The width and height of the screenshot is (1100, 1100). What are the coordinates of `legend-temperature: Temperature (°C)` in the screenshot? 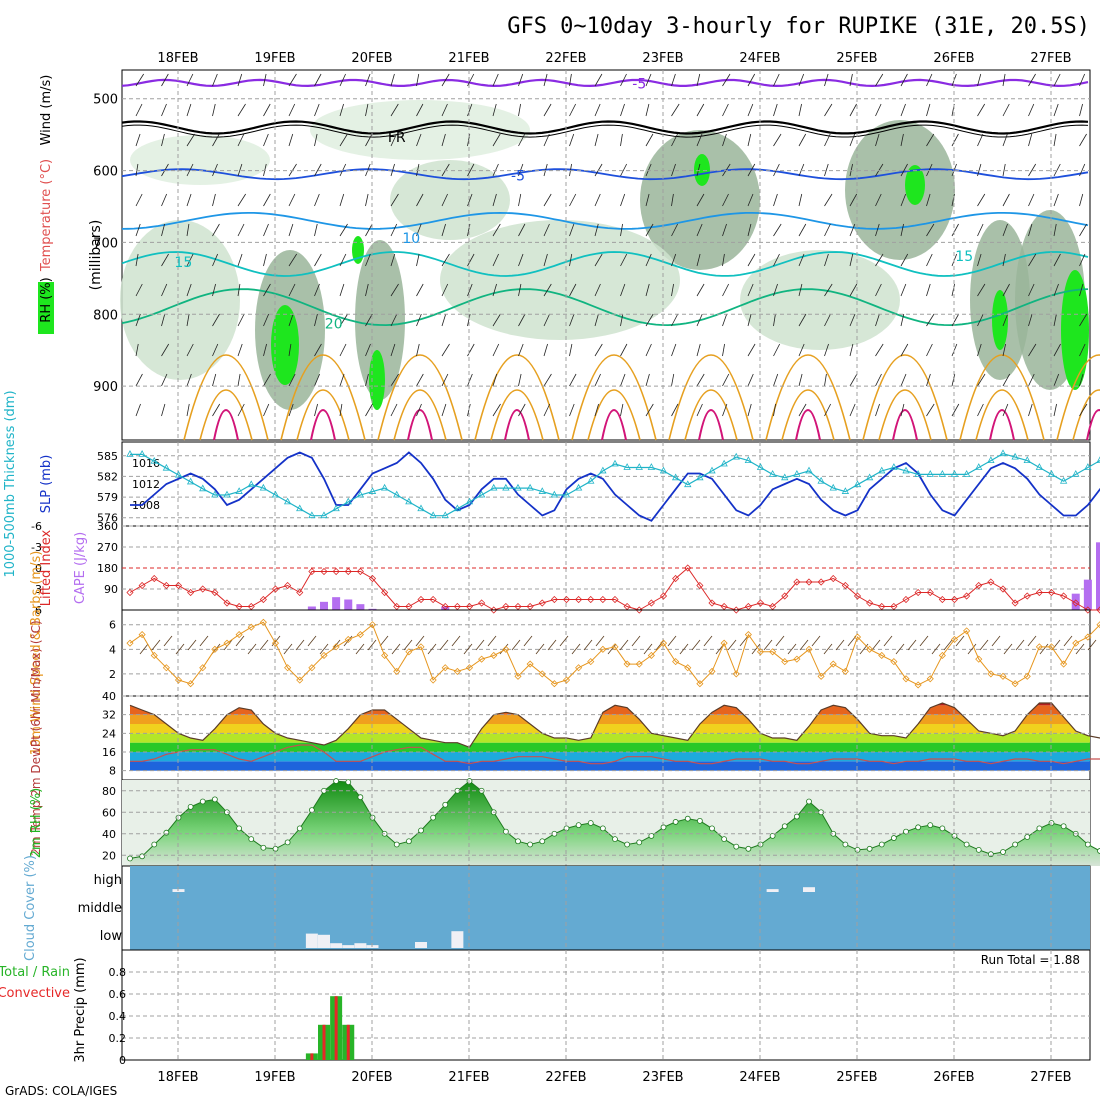 It's located at (46, 215).